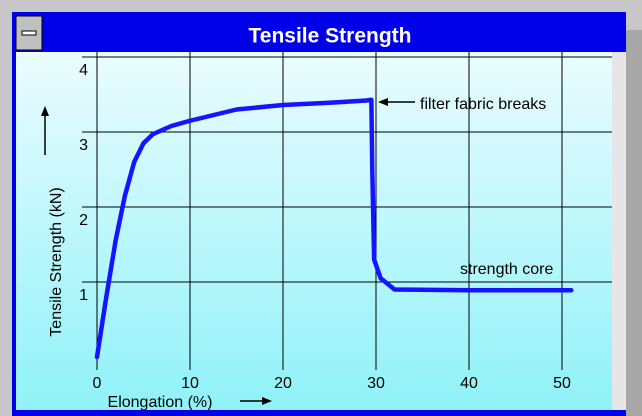  I want to click on x-tick-label: 40, so click(469, 383).